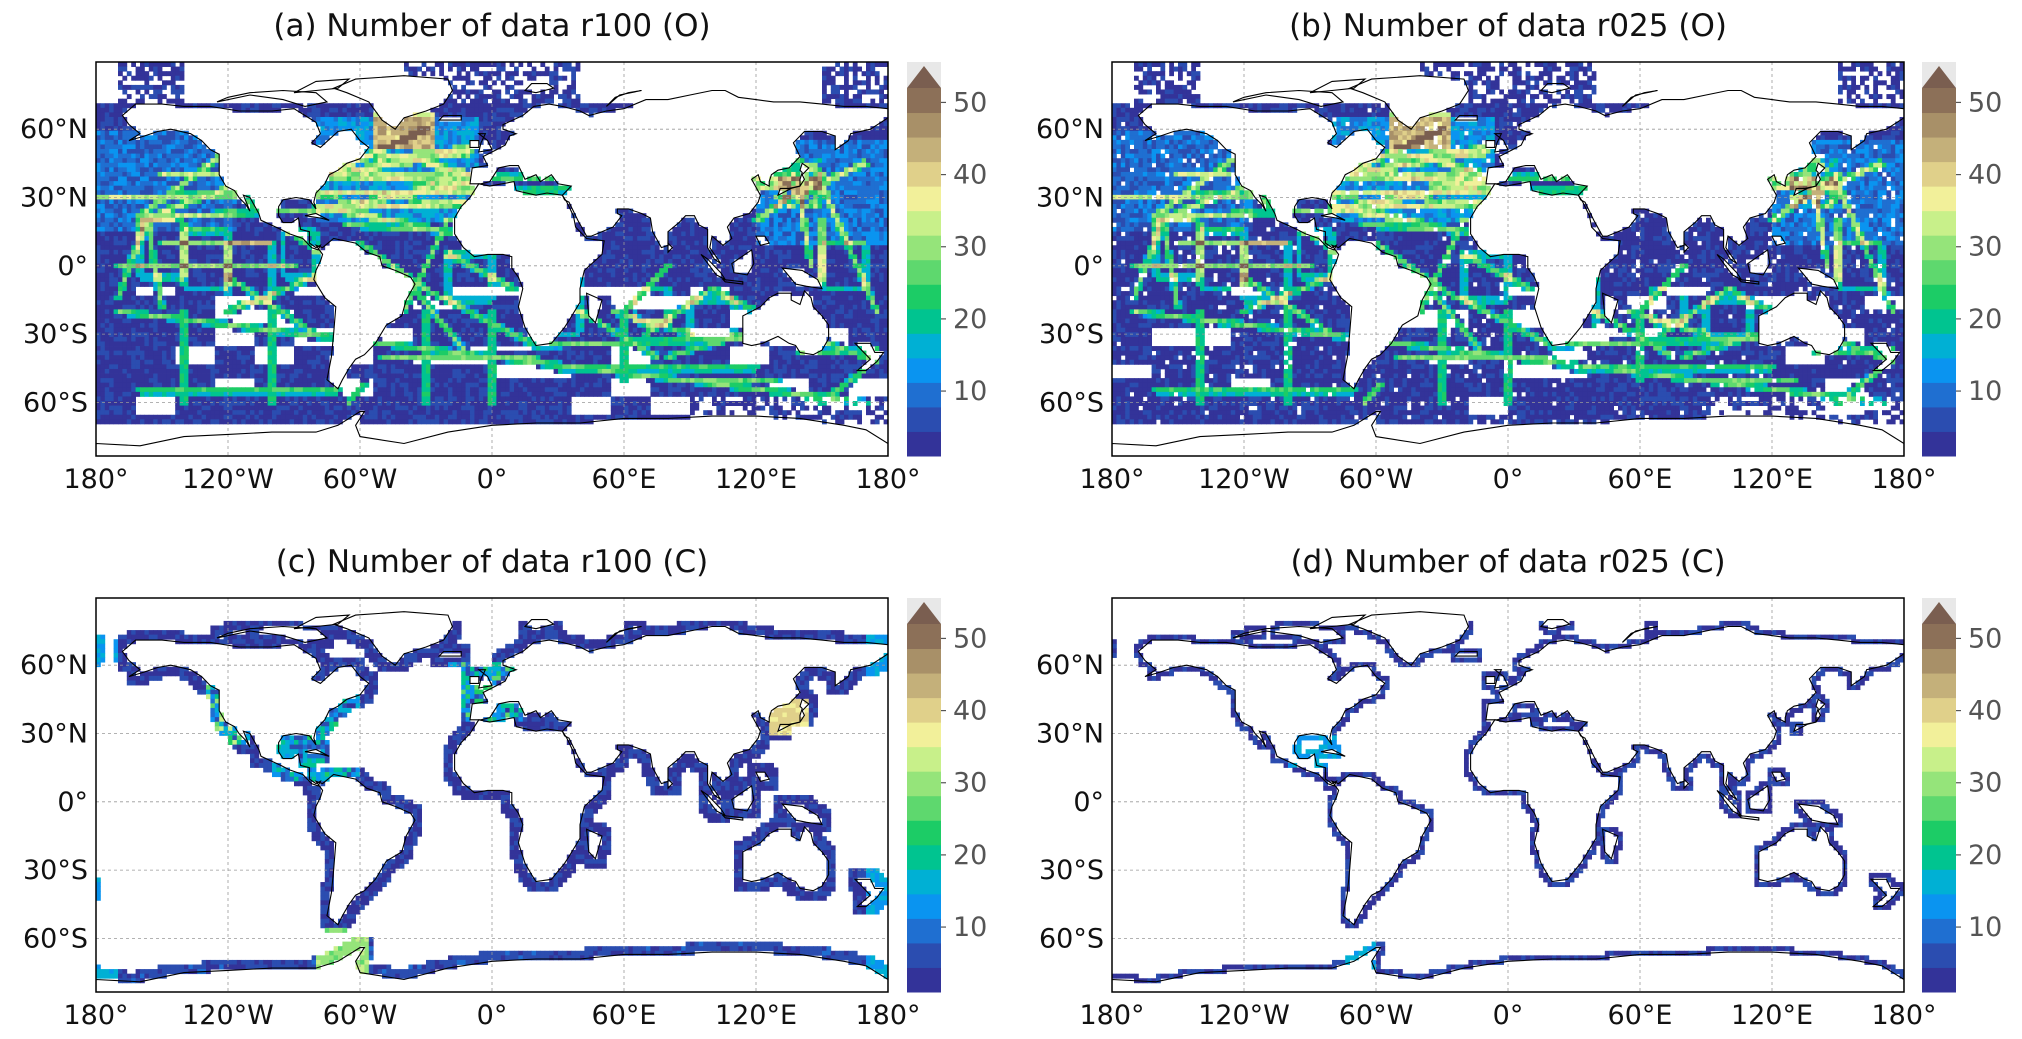 This screenshot has width=2022, height=1039. I want to click on lat-tick-label: 0°, so click(72, 802).